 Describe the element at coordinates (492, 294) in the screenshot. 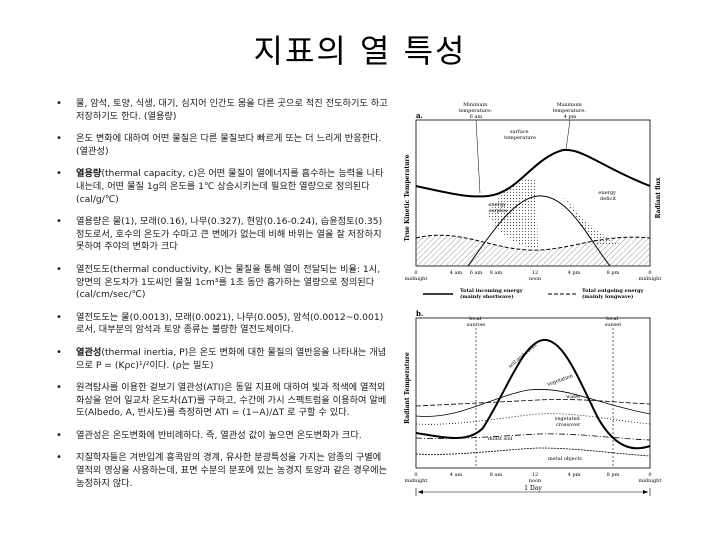

I see `legend-in: Total incoming energy (mainly shortwave)` at that location.